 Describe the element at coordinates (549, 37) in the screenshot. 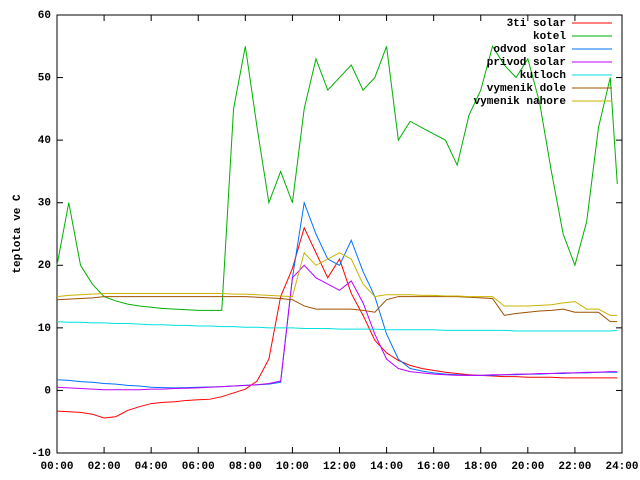

I see `legend-label: kotel` at that location.